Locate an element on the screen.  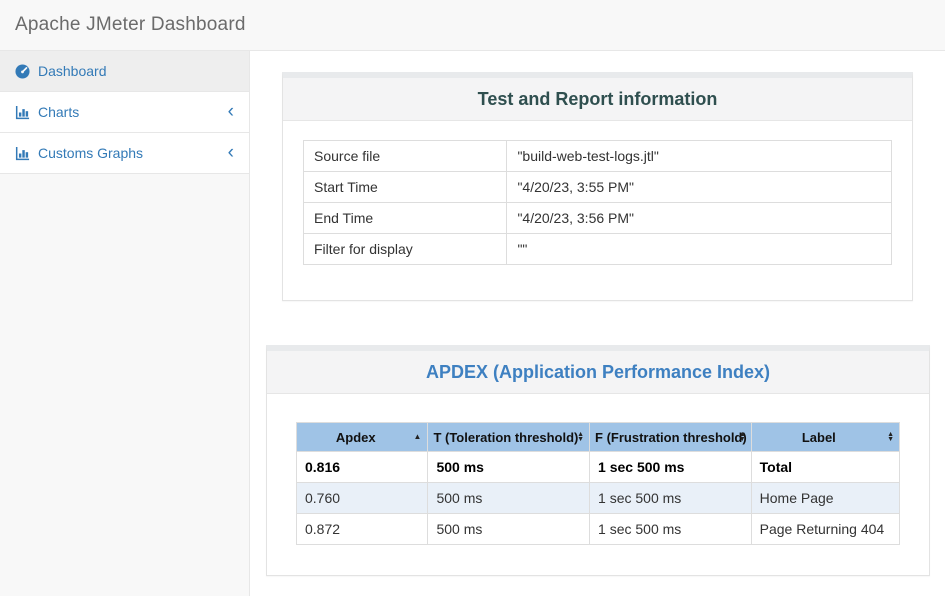
table-row: Source file "build-web-test-logs.jtl" is located at coordinates (597, 156).